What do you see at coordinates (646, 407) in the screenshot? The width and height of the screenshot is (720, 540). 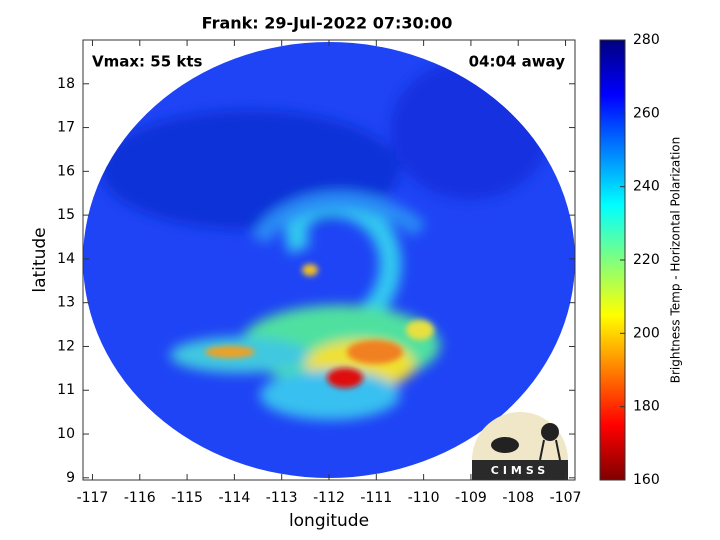 I see `colorbar-tick-label: 180` at bounding box center [646, 407].